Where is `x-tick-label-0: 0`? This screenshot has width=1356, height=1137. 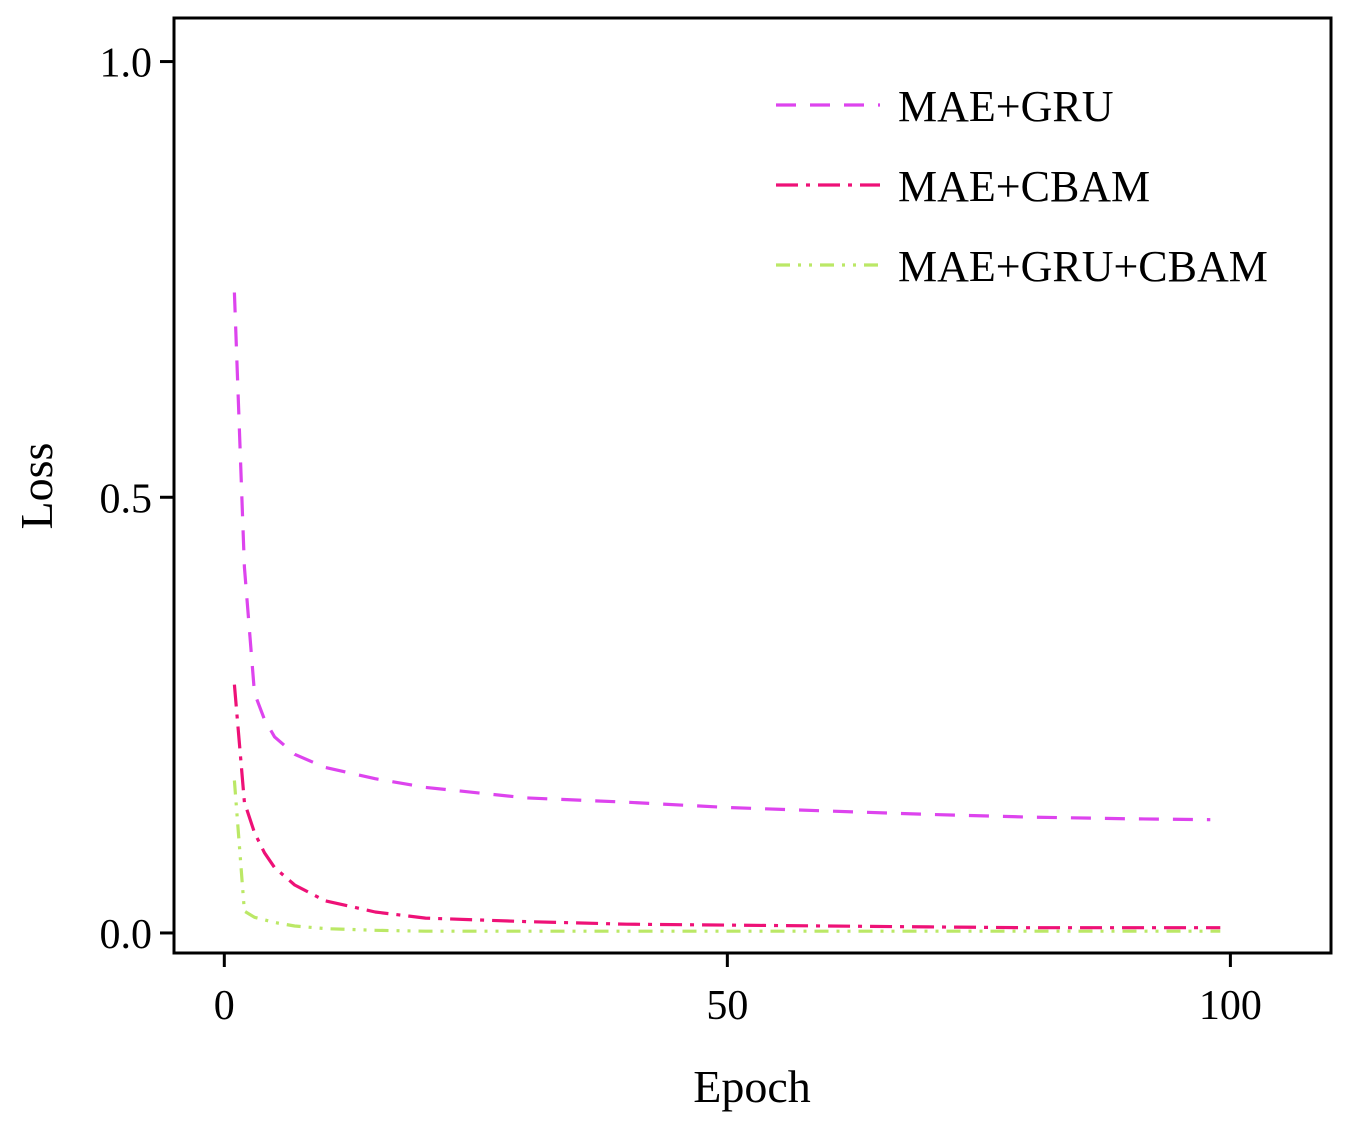
x-tick-label-0: 0 is located at coordinates (224, 1006).